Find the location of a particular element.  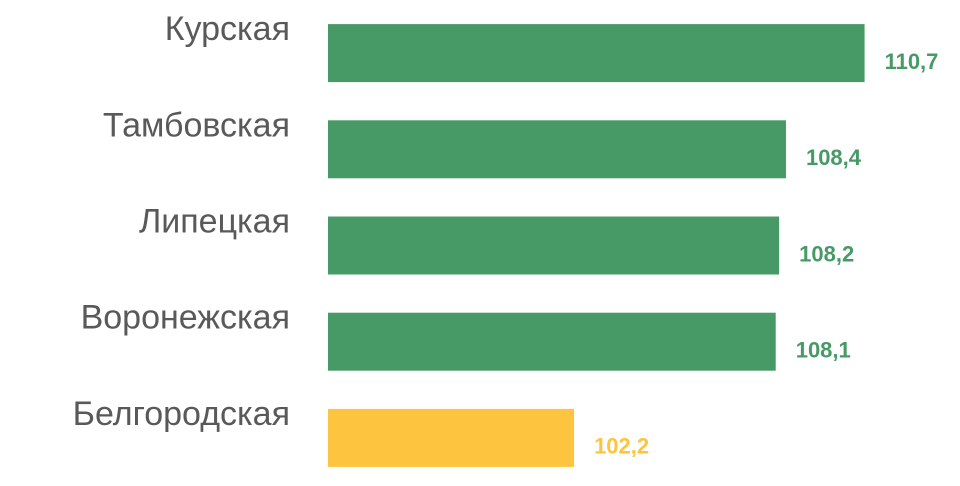

value-label: 108,1 is located at coordinates (823, 350).